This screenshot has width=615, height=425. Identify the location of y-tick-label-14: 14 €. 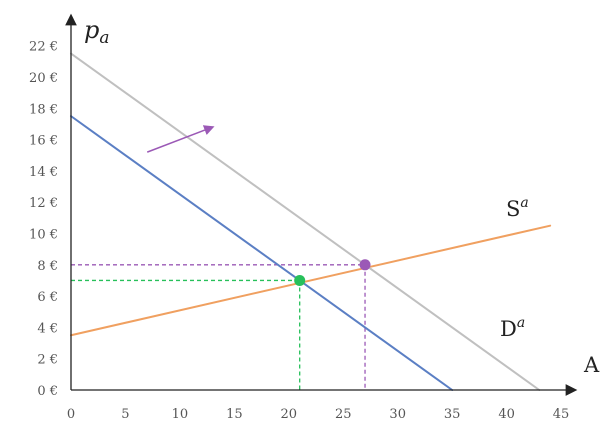
(43, 172).